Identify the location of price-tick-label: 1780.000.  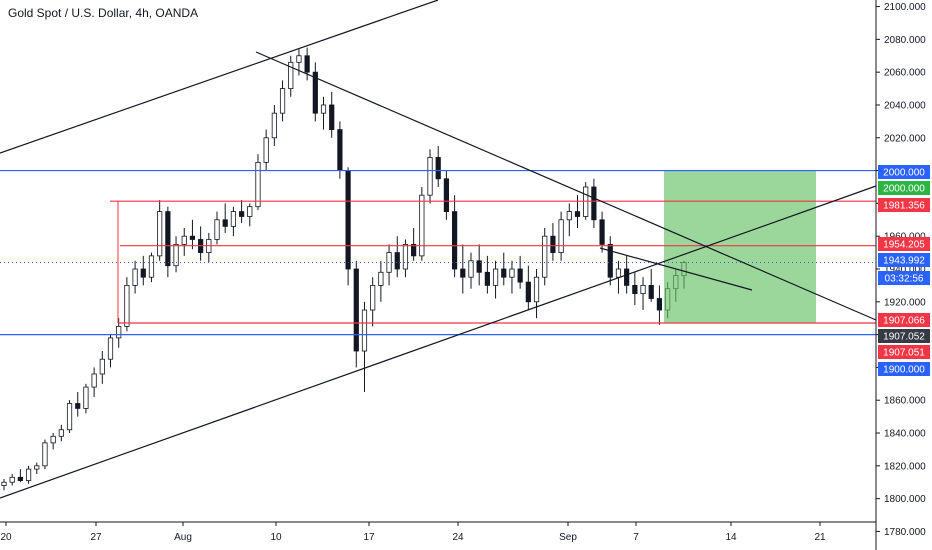
(905, 532).